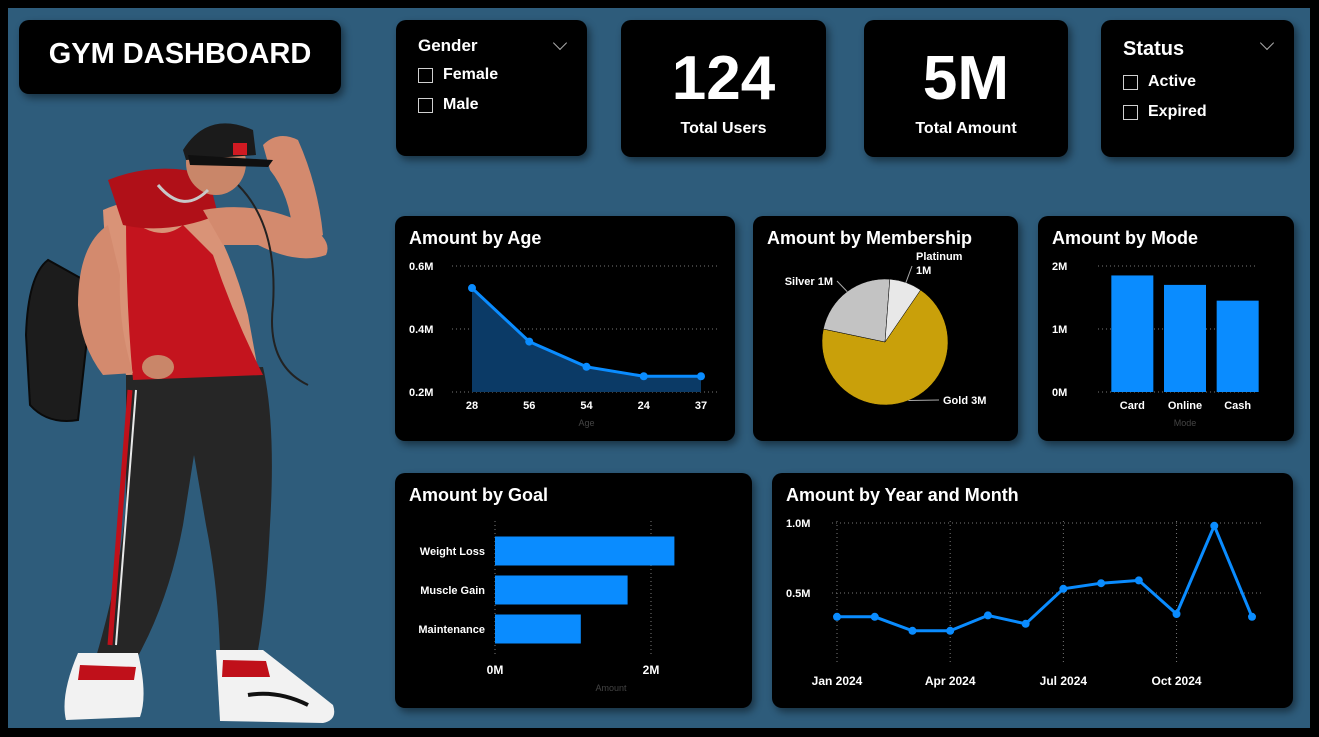 This screenshot has width=1319, height=737. I want to click on status-option-expired: Expired, so click(1165, 112).